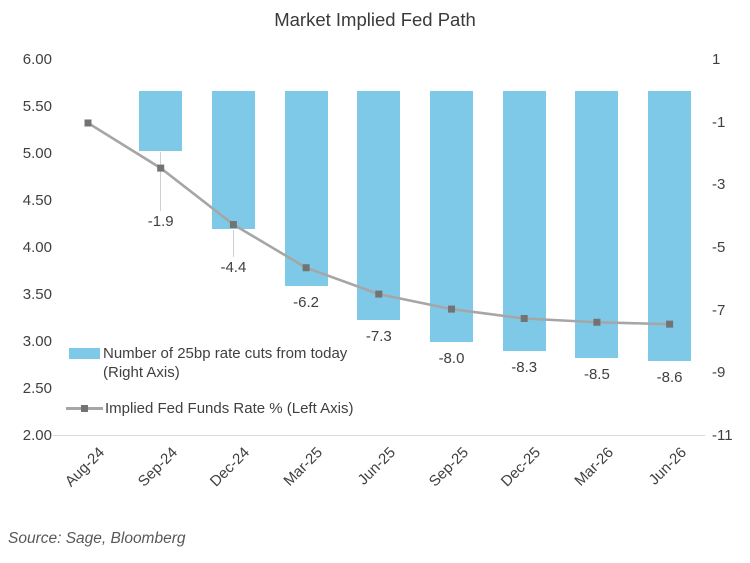  What do you see at coordinates (719, 373) in the screenshot?
I see `right-axis-tick: -9` at bounding box center [719, 373].